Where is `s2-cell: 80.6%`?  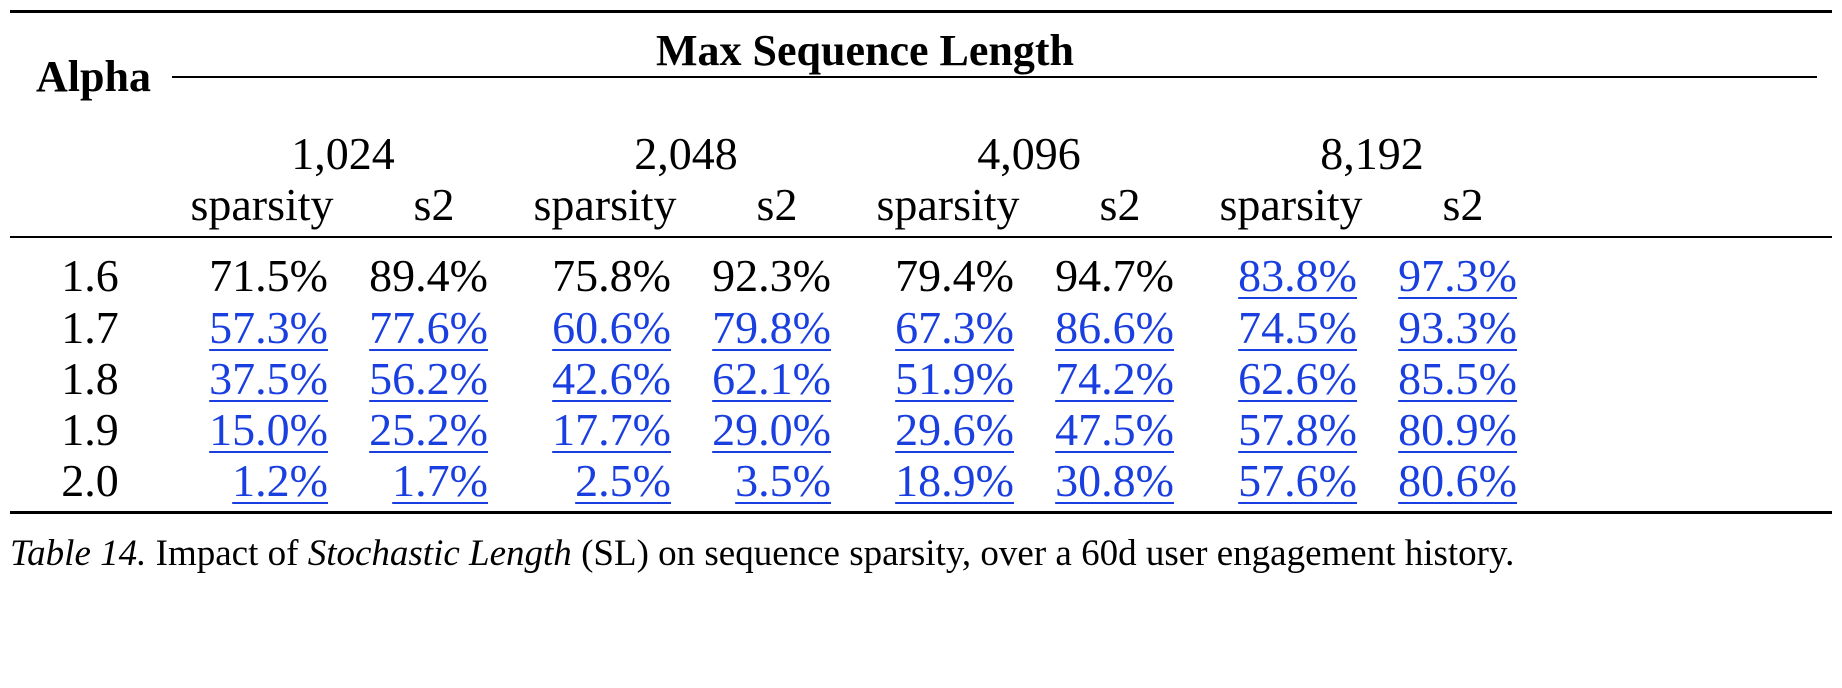
s2-cell: 80.6% is located at coordinates (1457, 480).